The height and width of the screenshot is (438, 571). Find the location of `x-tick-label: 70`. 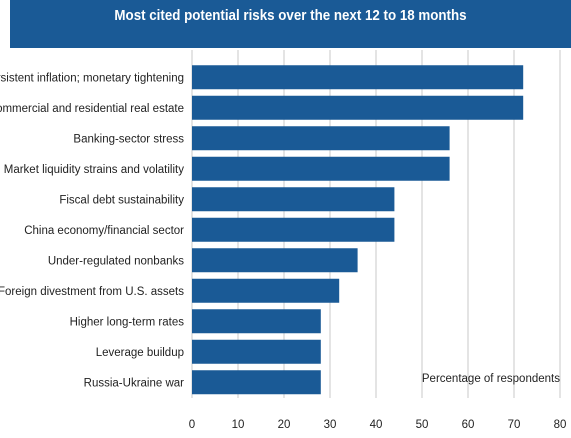

x-tick-label: 70 is located at coordinates (514, 425).